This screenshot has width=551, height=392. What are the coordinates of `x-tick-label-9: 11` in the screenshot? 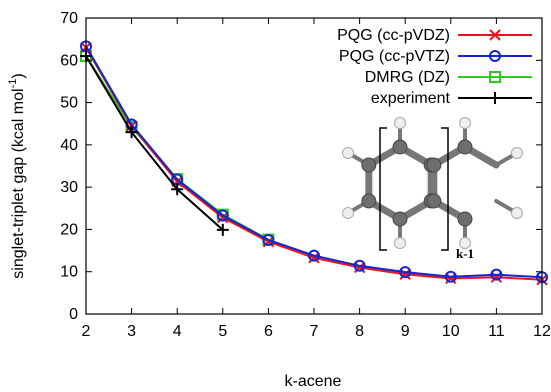 It's located at (496, 331).